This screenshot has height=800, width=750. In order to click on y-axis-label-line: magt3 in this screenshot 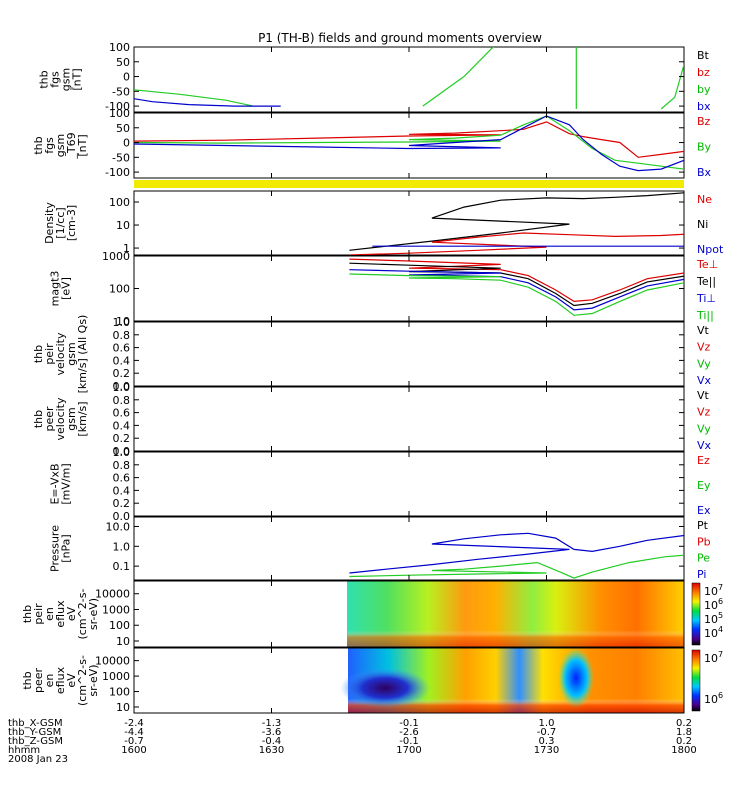, I will do `click(55, 289)`.